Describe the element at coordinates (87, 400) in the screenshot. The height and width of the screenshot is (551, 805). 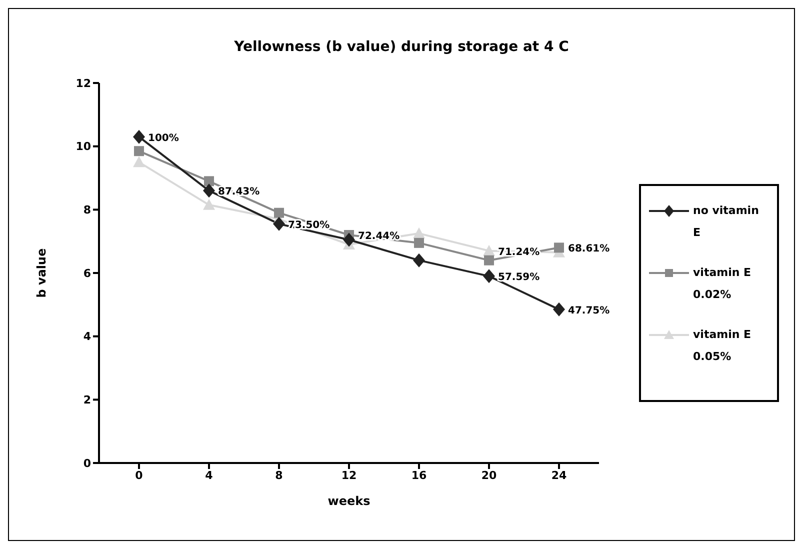
I see `y-tick-label: 2` at that location.